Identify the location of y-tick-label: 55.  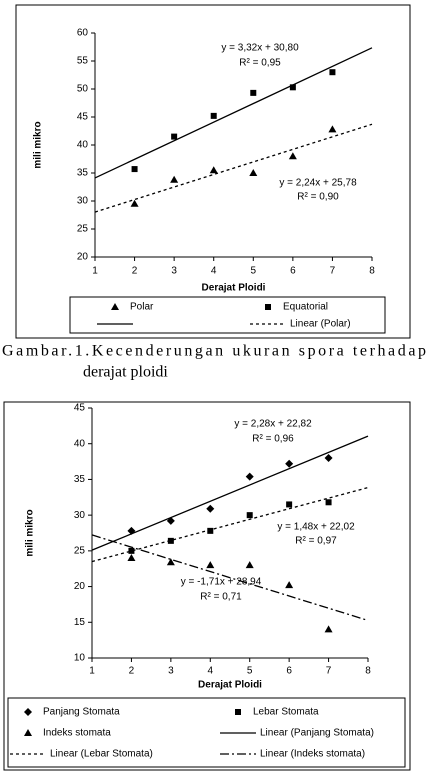
(83, 61).